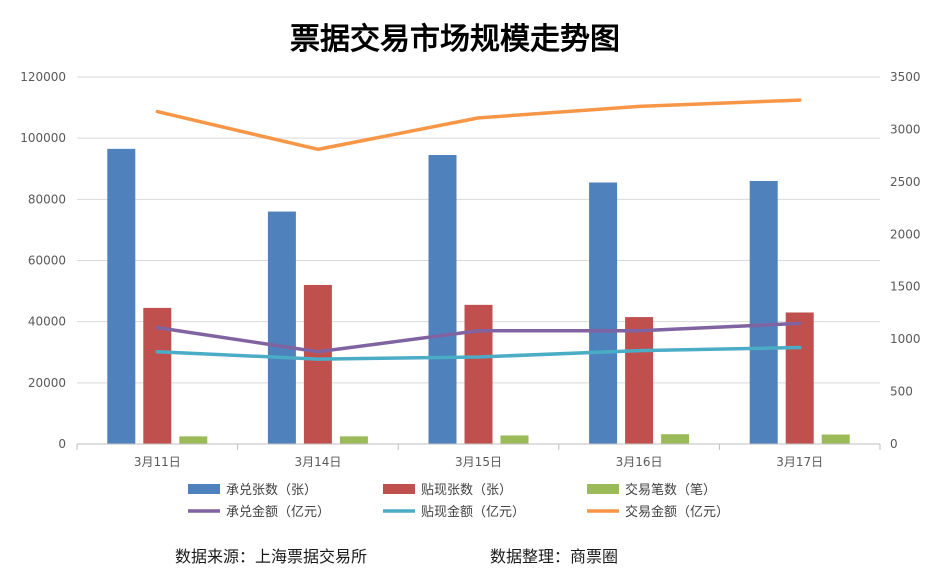 The width and height of the screenshot is (941, 584). What do you see at coordinates (466, 490) in the screenshot?
I see `legend-label: 贴现张数（张）` at bounding box center [466, 490].